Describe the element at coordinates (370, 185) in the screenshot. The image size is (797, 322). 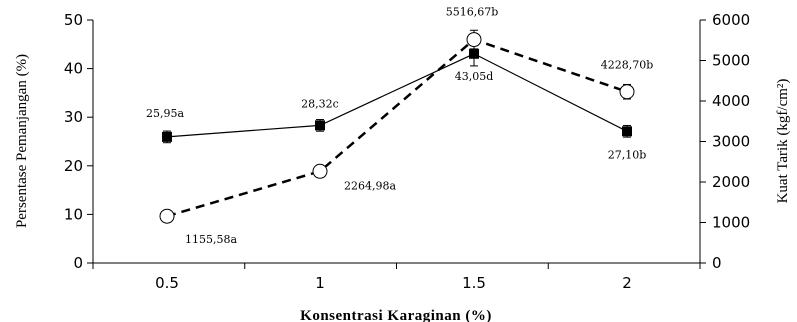
I see `kuat-tarik-data-label: 2264,98a` at that location.